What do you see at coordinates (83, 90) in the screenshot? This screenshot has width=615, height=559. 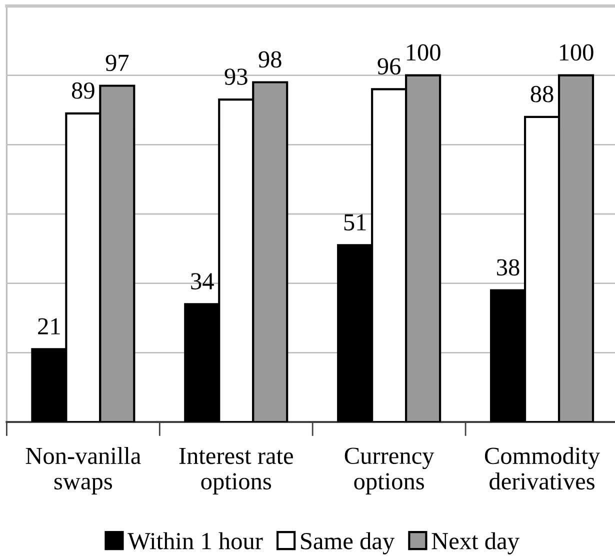 I see `data-label: 89` at bounding box center [83, 90].